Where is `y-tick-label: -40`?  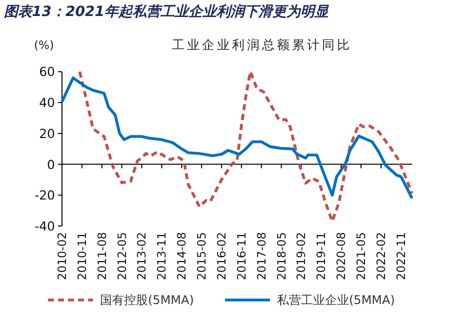 y-tick-label: -40 is located at coordinates (45, 226).